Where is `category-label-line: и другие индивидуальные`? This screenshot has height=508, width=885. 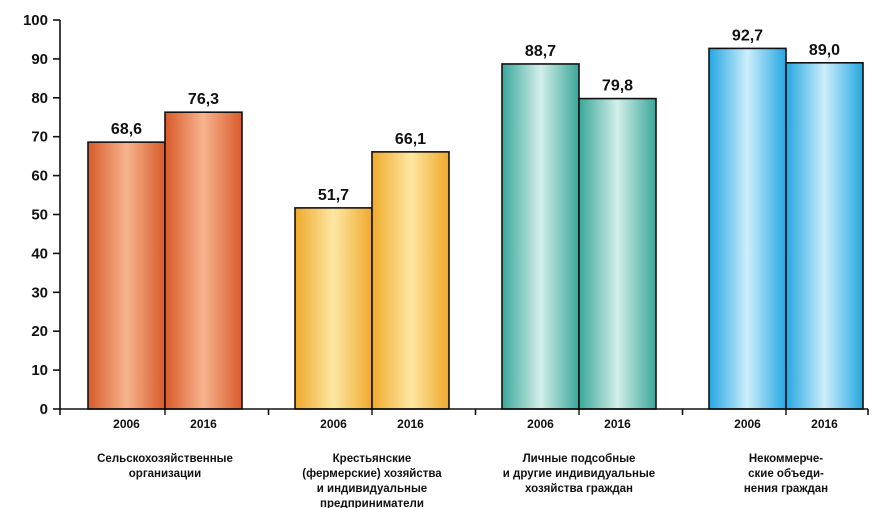
category-label-line: и другие индивидуальные is located at coordinates (579, 474).